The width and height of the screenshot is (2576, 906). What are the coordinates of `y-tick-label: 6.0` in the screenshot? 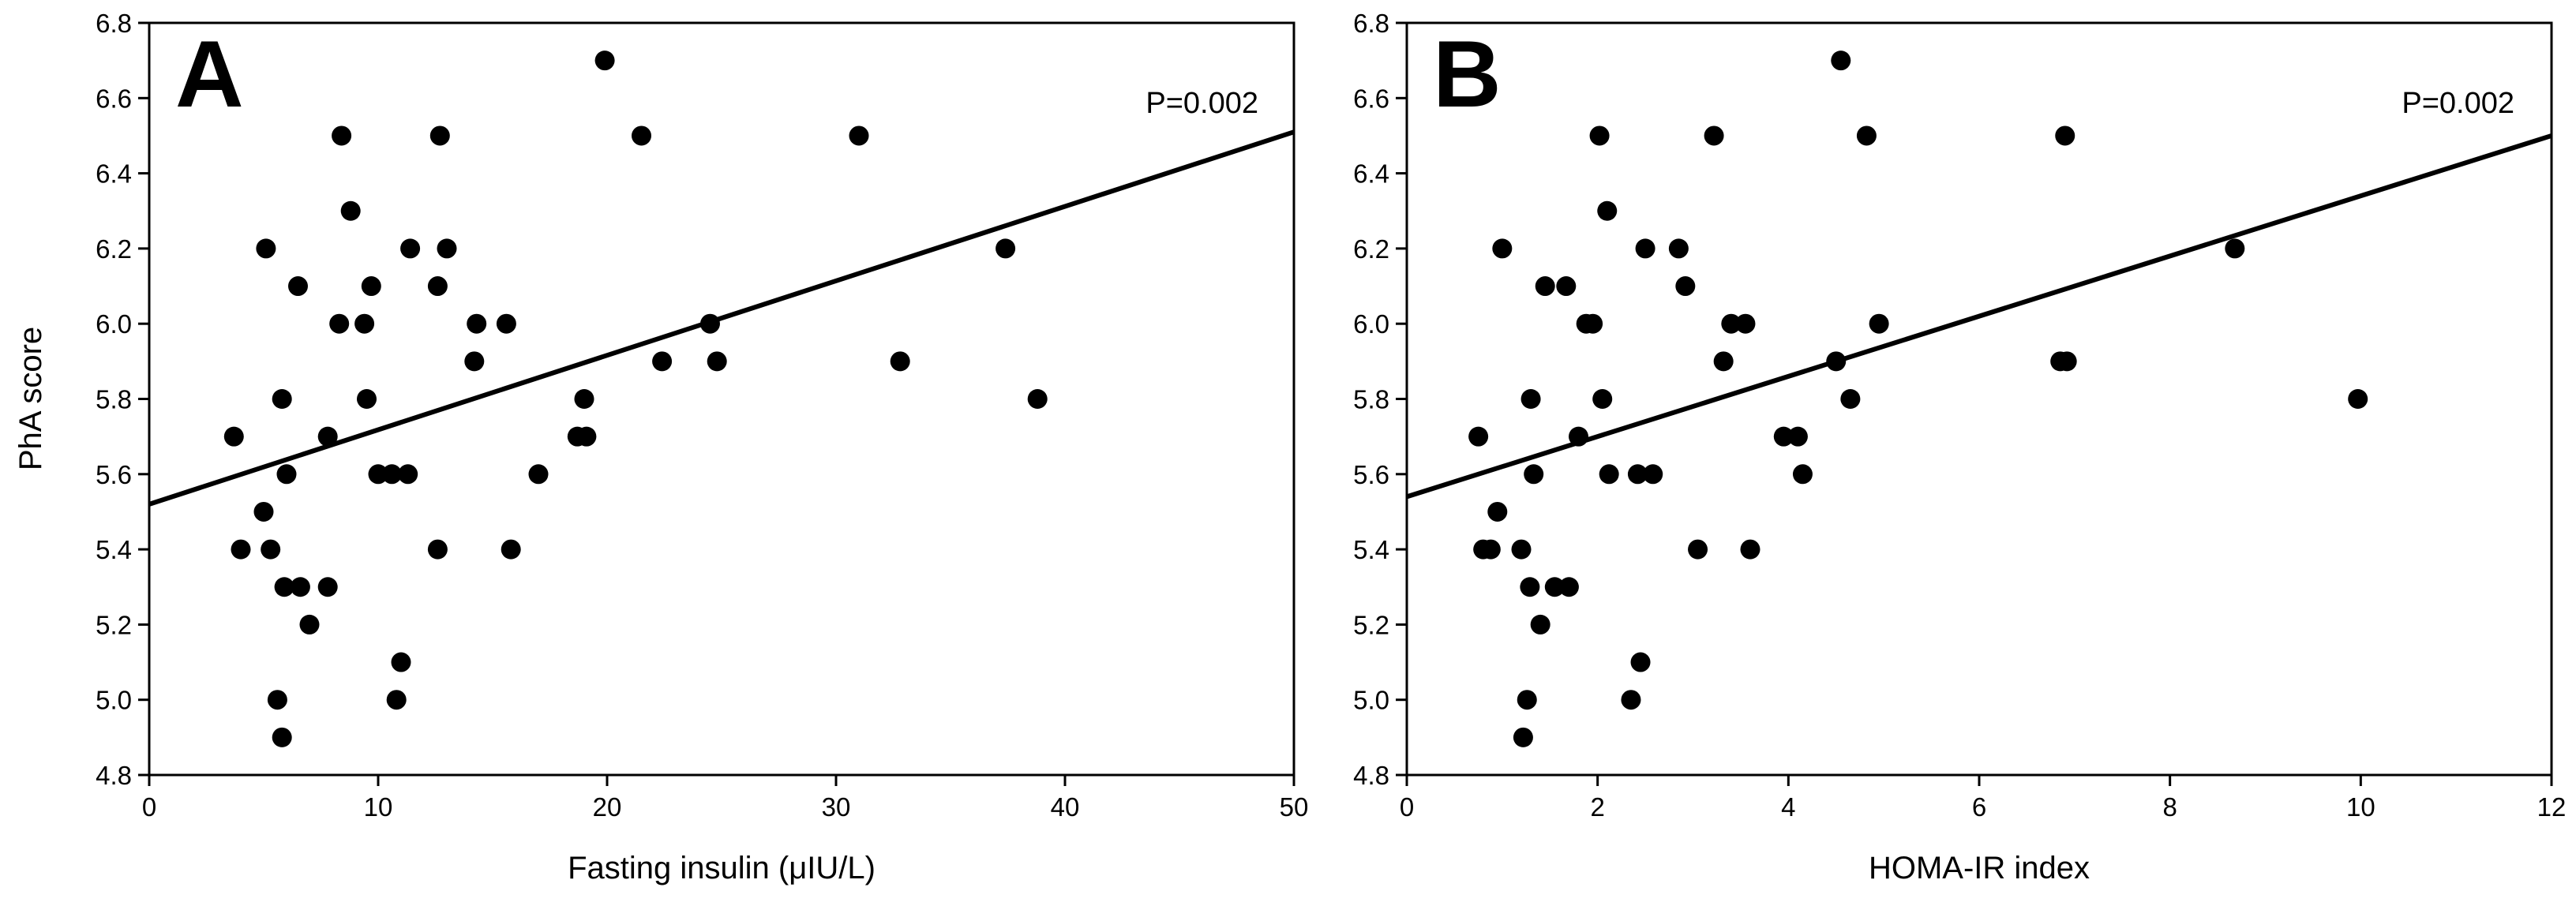 It's located at (1371, 324).